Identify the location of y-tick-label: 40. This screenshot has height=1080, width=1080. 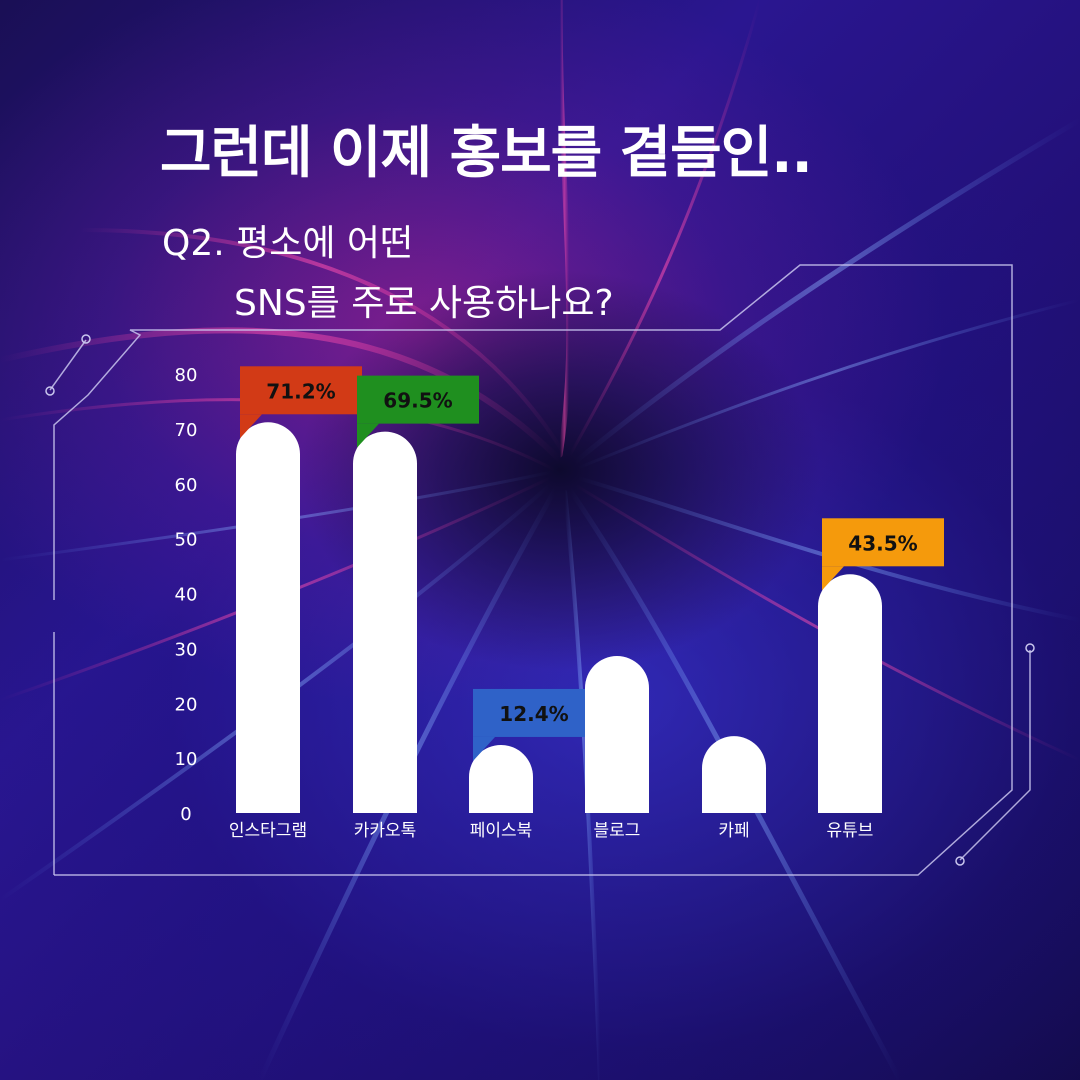
(186, 595).